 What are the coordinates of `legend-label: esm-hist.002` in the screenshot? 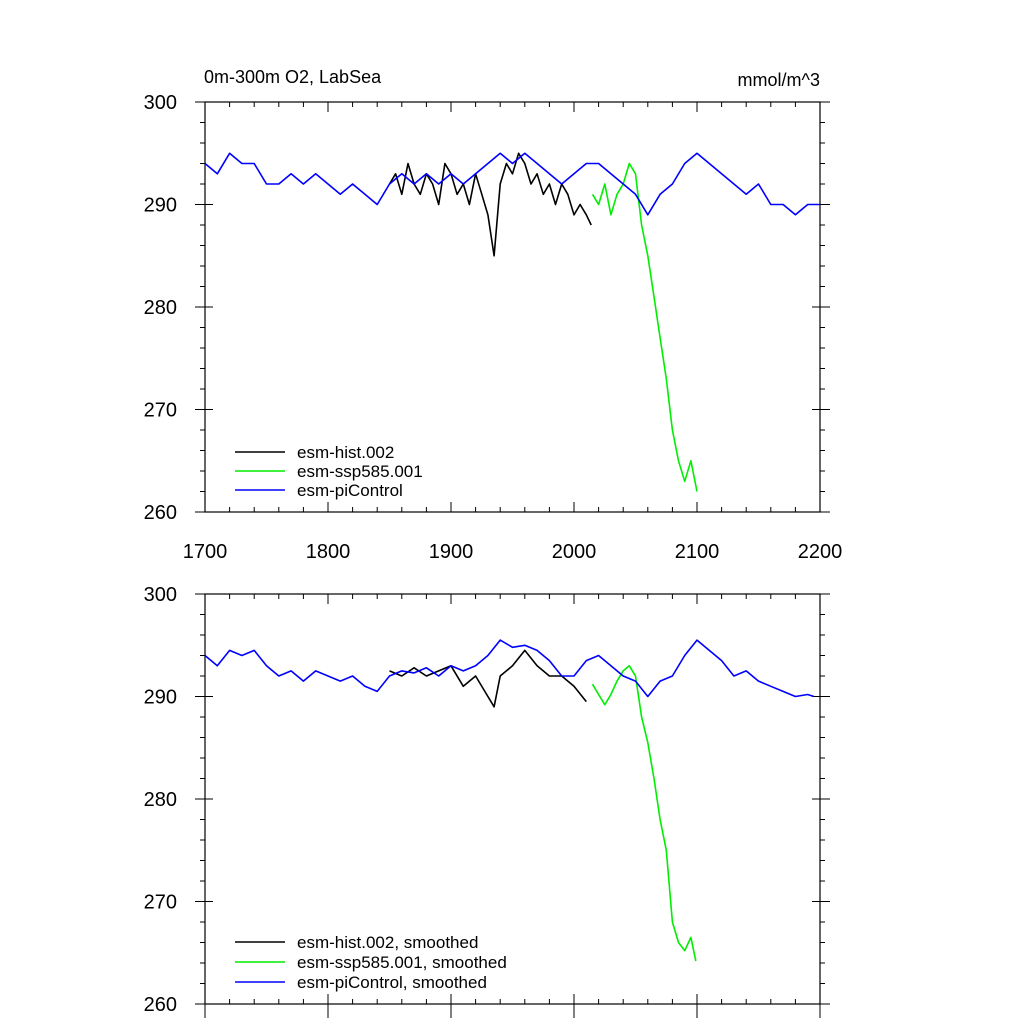 It's located at (345, 452).